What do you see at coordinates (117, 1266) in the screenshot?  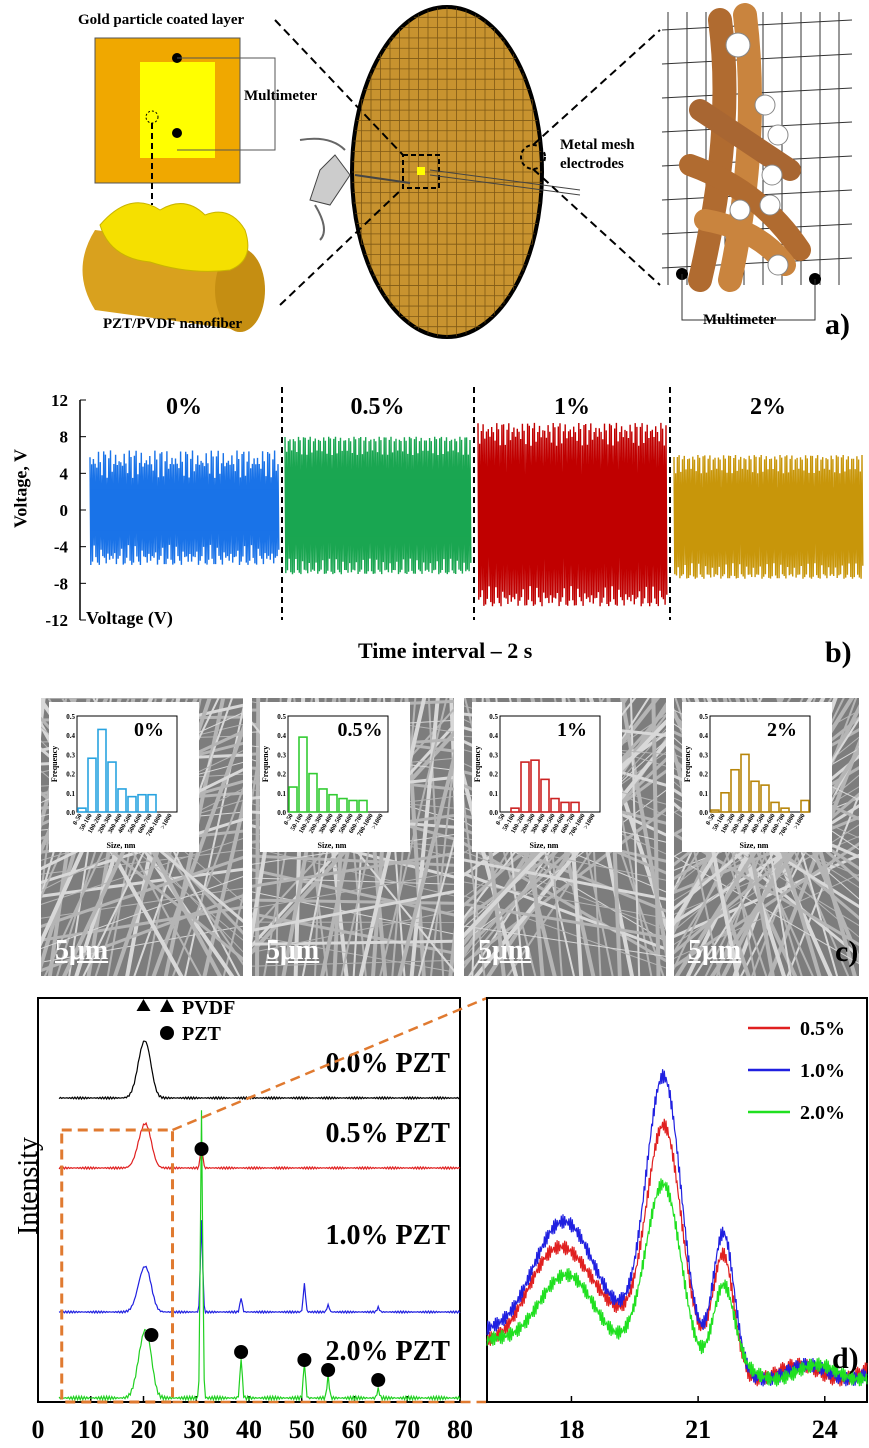 I see `zoom-box` at bounding box center [117, 1266].